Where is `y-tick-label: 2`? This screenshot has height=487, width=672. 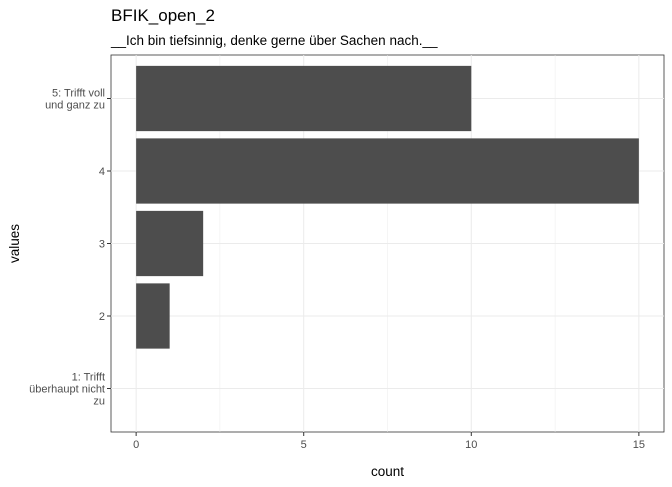 y-tick-label: 2 is located at coordinates (102, 317).